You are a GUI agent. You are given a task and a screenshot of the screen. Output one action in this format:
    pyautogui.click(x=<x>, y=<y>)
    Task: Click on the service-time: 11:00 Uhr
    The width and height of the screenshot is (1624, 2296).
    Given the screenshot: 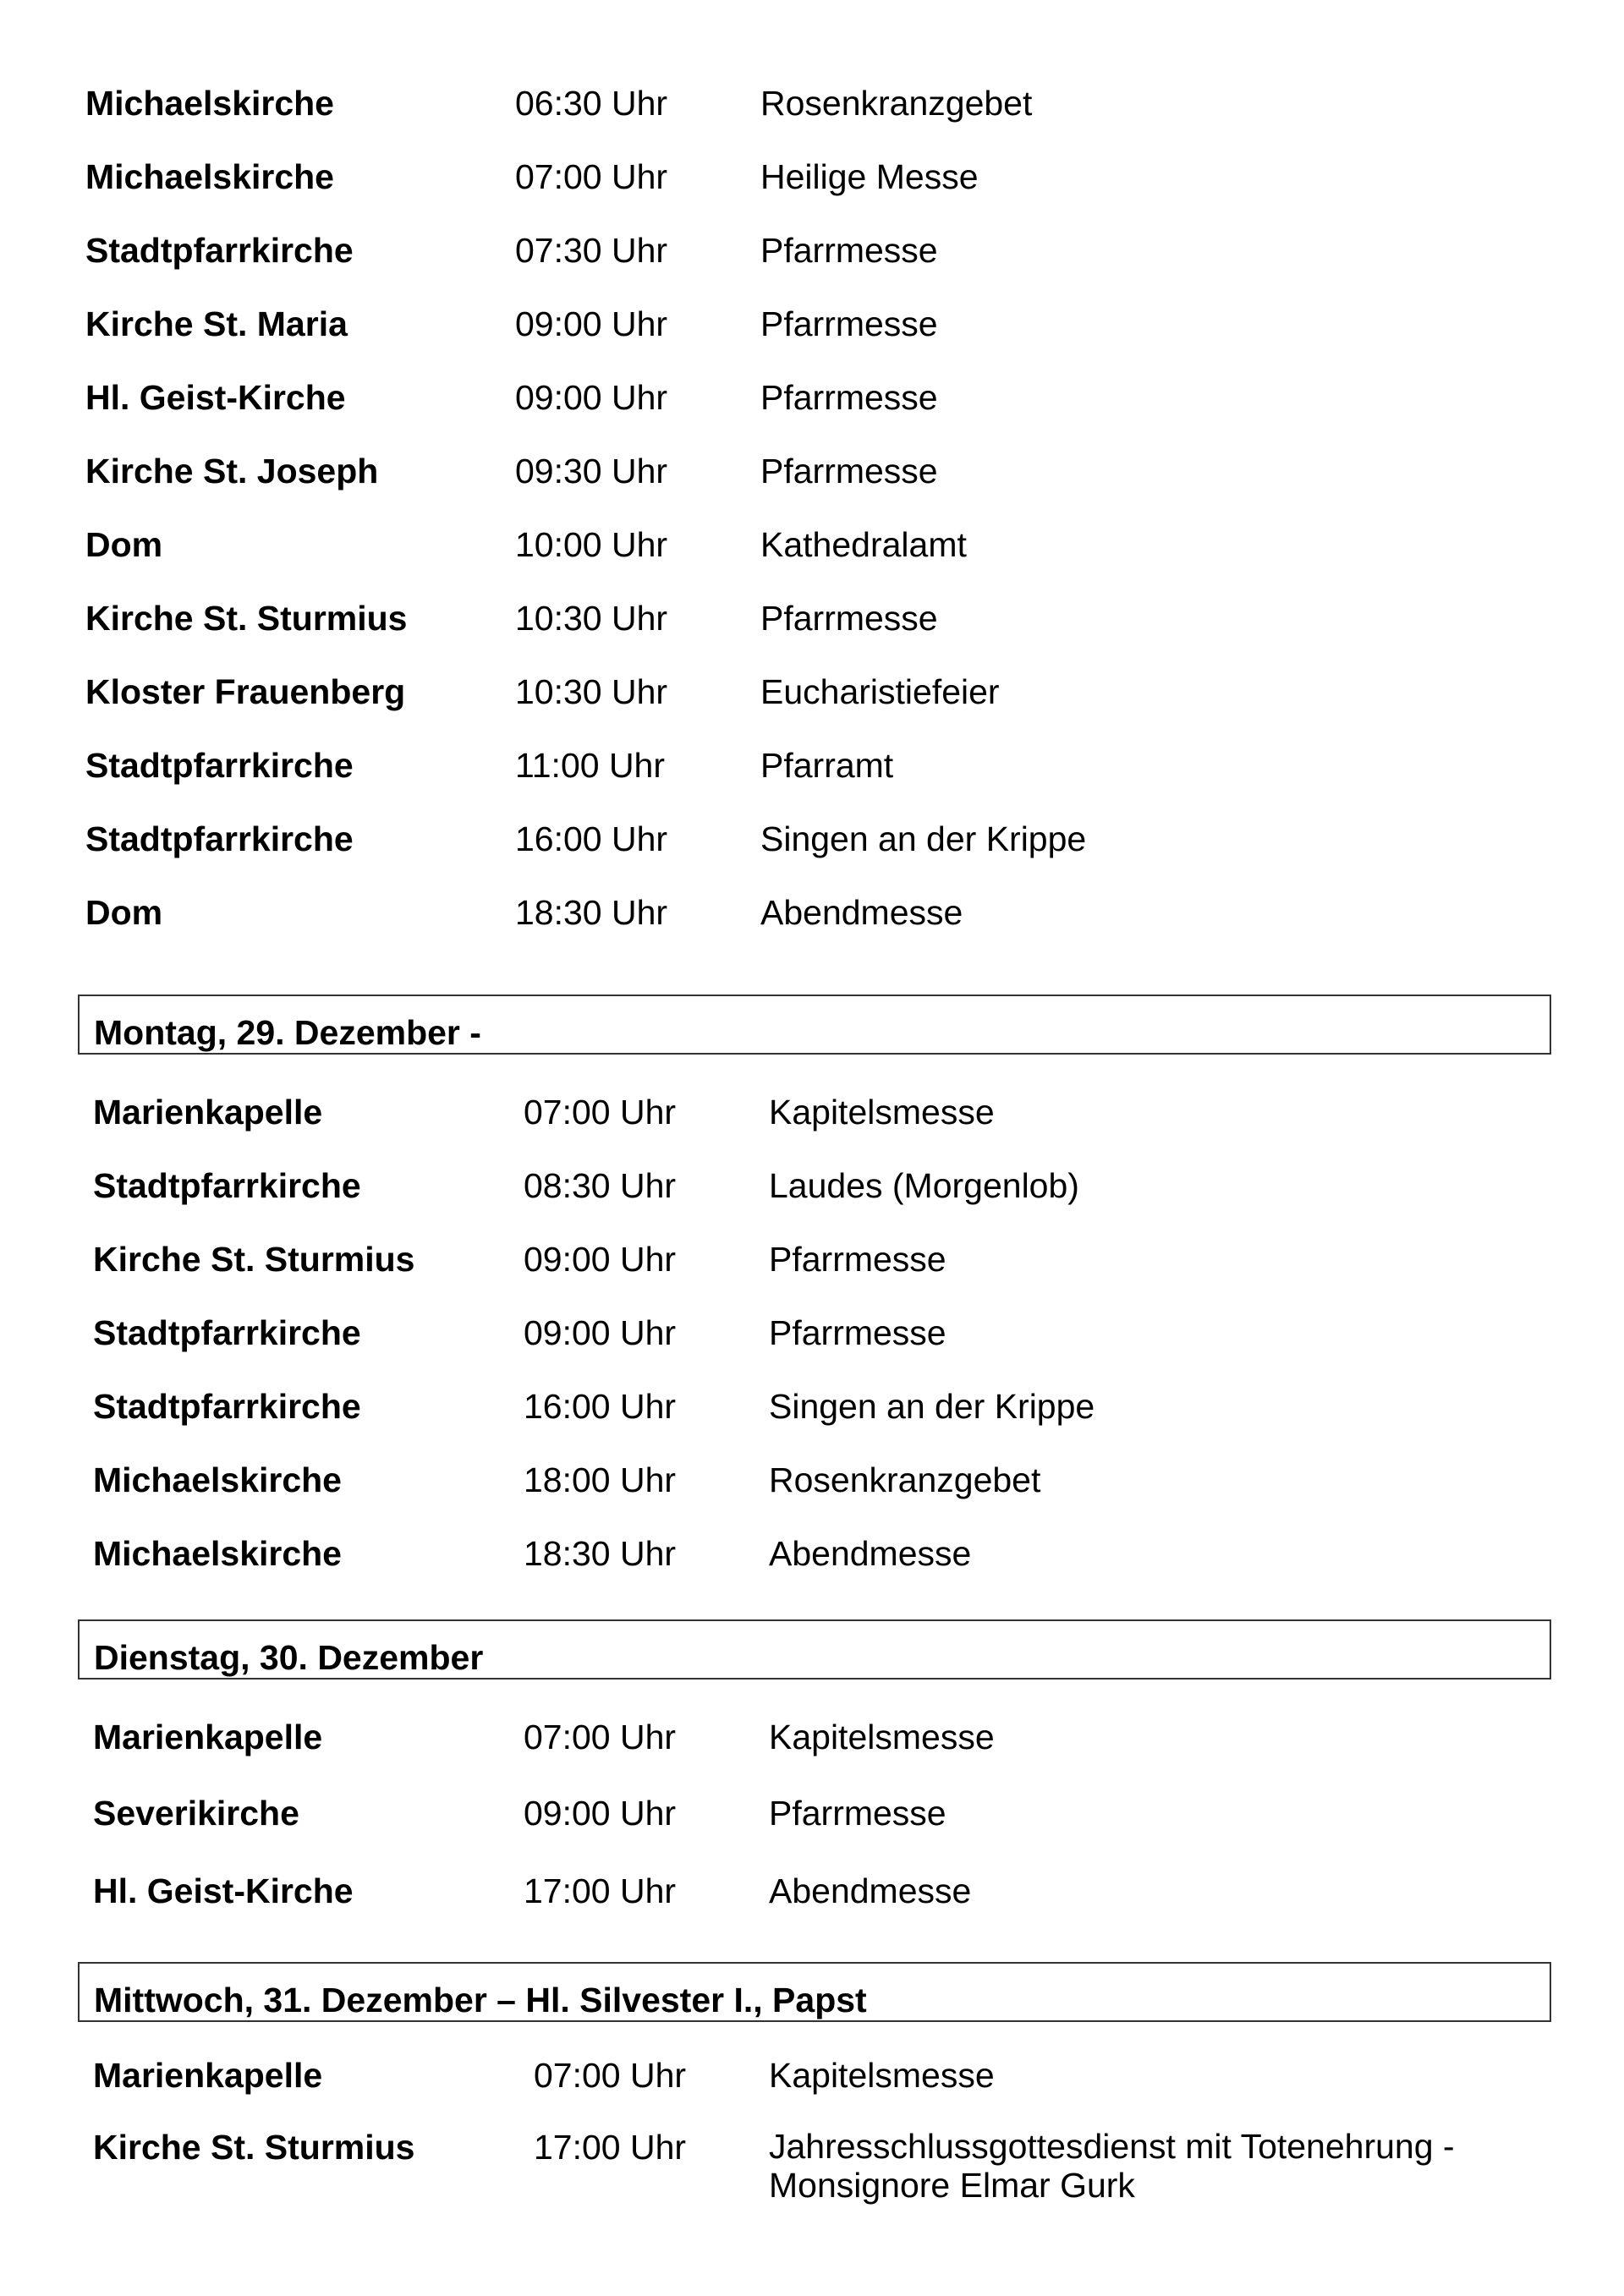 What is the action you would take?
    pyautogui.click(x=590, y=765)
    